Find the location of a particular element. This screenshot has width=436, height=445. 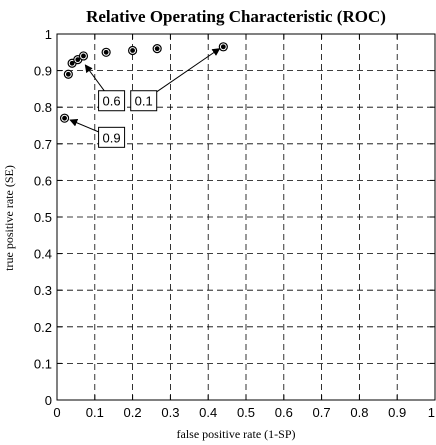

y-tick-label: 0 is located at coordinates (48, 400).